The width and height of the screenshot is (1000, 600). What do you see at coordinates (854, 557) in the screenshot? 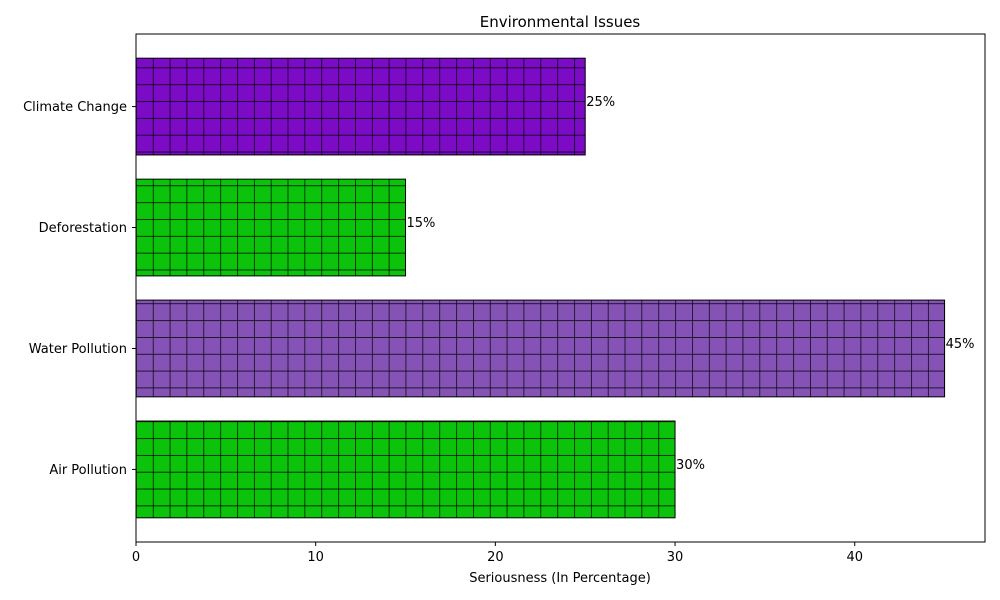
I see `x-tick-label: 40` at bounding box center [854, 557].